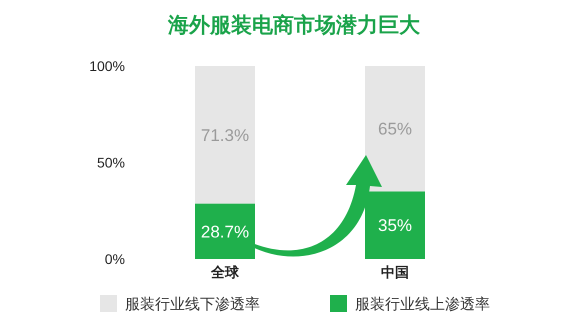 Image resolution: width=588 pixels, height=327 pixels. Describe the element at coordinates (225, 272) in the screenshot. I see `x-tick-label: 全球` at that location.